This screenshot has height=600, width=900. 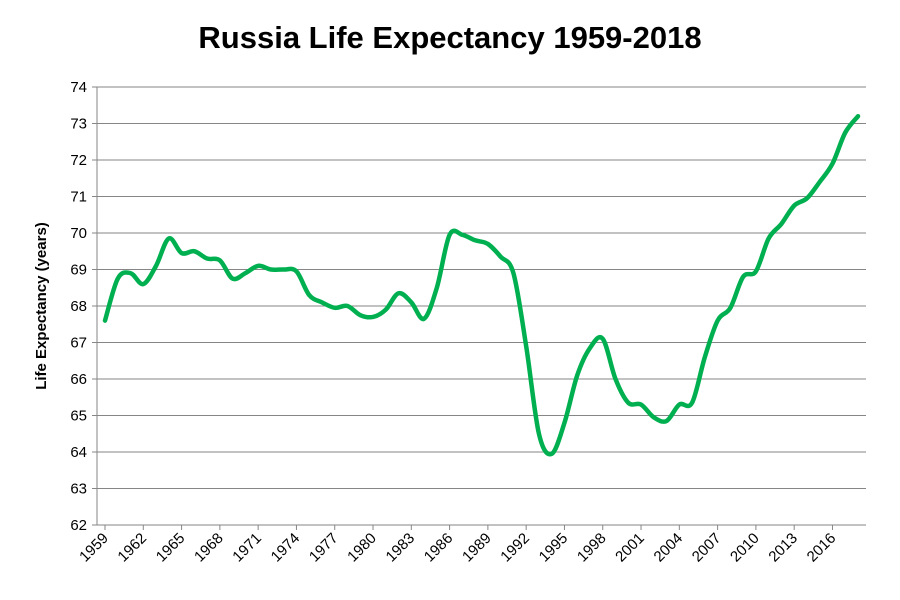 What do you see at coordinates (554, 548) in the screenshot?
I see `x-tick-label: 1995` at bounding box center [554, 548].